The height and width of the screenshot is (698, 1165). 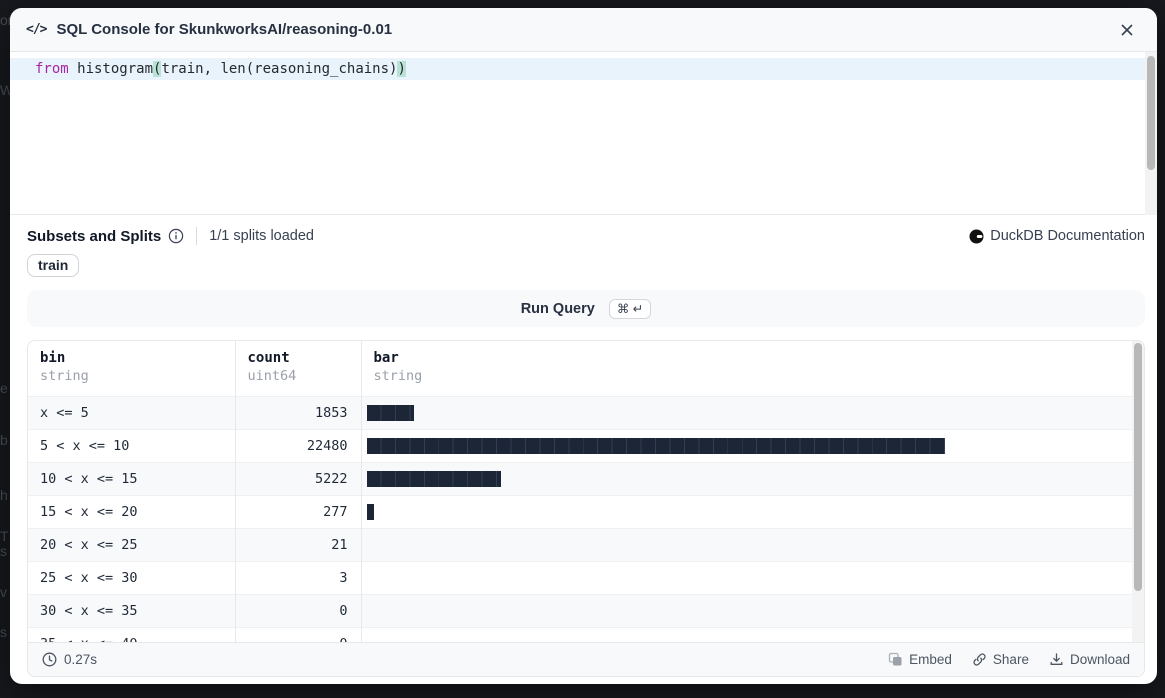 I want to click on runtime-value: 0.27s, so click(x=81, y=659).